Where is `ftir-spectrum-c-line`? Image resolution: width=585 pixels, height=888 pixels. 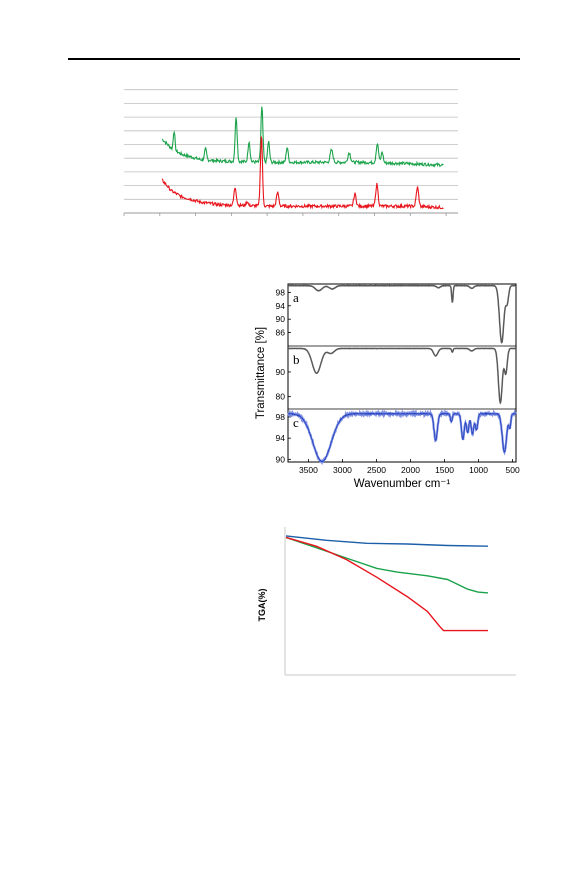
ftir-spectrum-c-line is located at coordinates (402, 437).